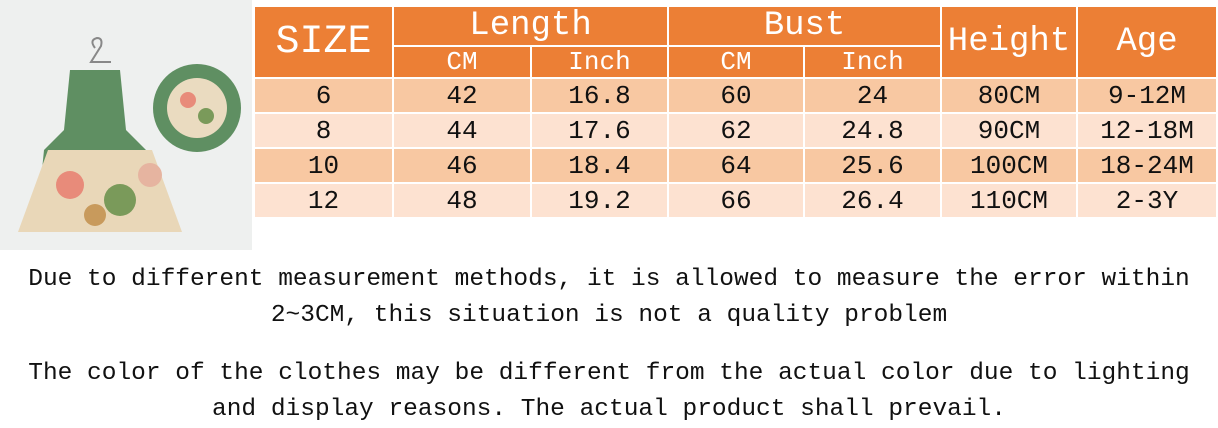  What do you see at coordinates (873, 130) in the screenshot?
I see `table-cell: 24.8` at bounding box center [873, 130].